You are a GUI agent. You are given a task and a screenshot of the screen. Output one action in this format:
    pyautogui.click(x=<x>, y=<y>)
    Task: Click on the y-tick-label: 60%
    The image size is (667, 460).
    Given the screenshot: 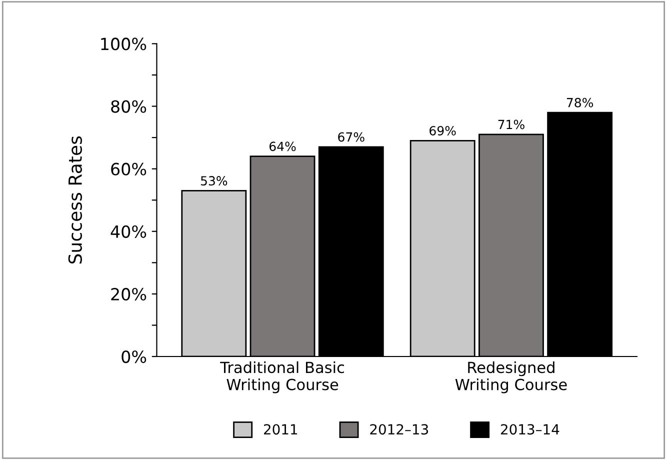 What is the action you would take?
    pyautogui.click(x=128, y=169)
    